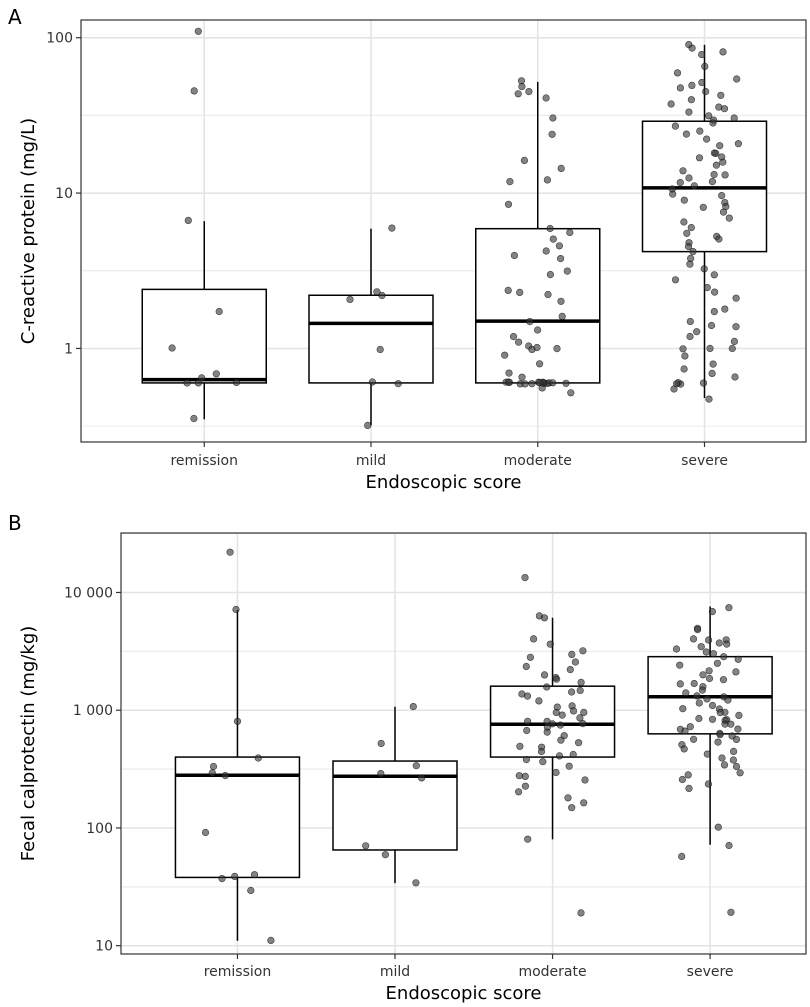  I want to click on panel-label: B, so click(15, 523).